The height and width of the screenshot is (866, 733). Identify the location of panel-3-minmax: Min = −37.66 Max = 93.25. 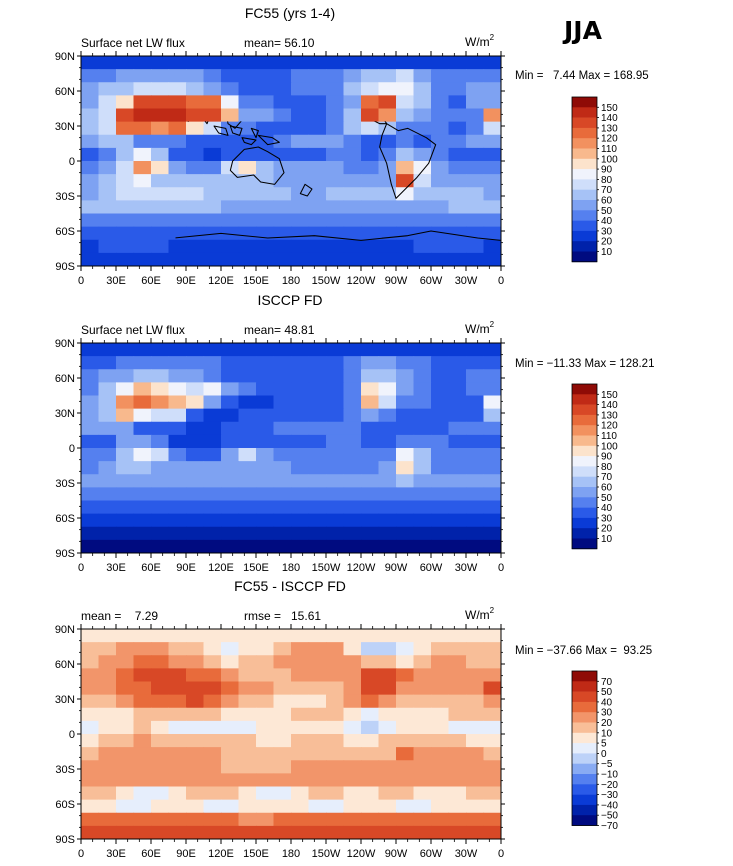
(583, 651).